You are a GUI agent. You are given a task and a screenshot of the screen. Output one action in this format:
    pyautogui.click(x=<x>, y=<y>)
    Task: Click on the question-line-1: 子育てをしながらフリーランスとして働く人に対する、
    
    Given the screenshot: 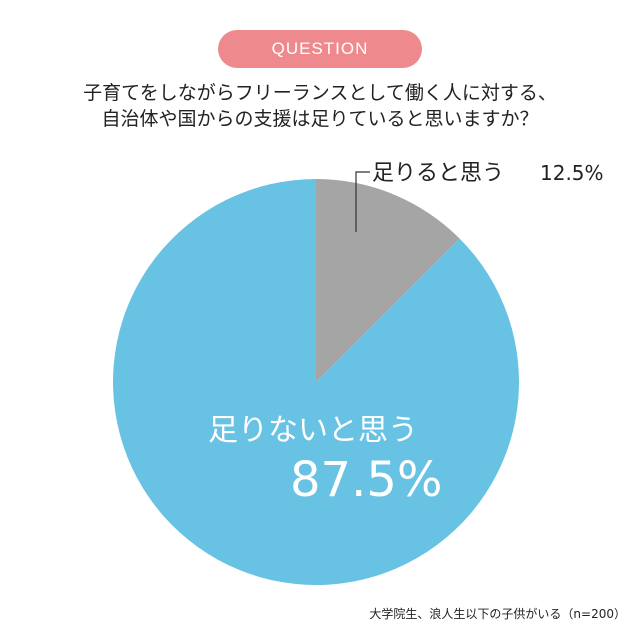 What is the action you would take?
    pyautogui.click(x=320, y=93)
    